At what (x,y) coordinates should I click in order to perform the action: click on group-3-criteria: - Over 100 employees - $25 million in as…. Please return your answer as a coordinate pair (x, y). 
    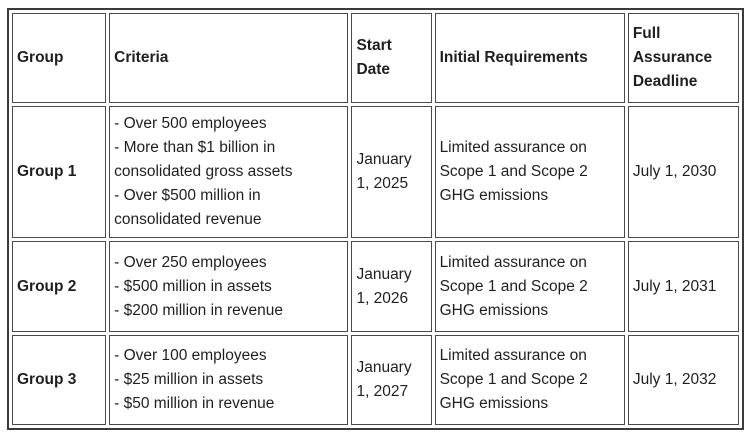
    Looking at the image, I should click on (229, 380).